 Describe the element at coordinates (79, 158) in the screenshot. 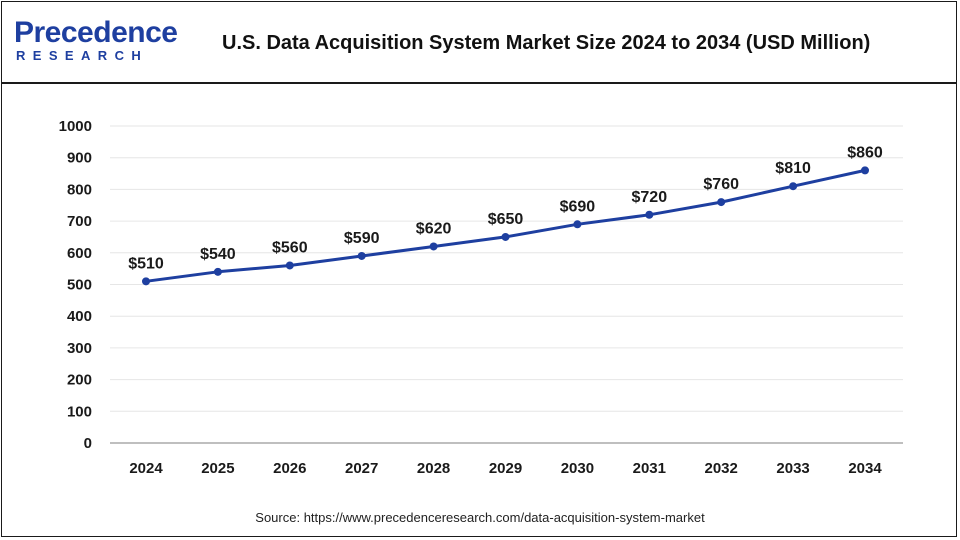

I see `y-tick-label-900: 900` at that location.